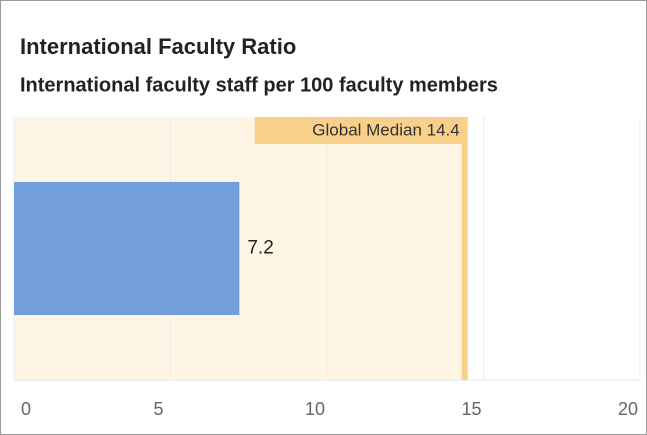 The height and width of the screenshot is (435, 647). Describe the element at coordinates (158, 46) in the screenshot. I see `chart-title: International Faculty Ratio` at that location.